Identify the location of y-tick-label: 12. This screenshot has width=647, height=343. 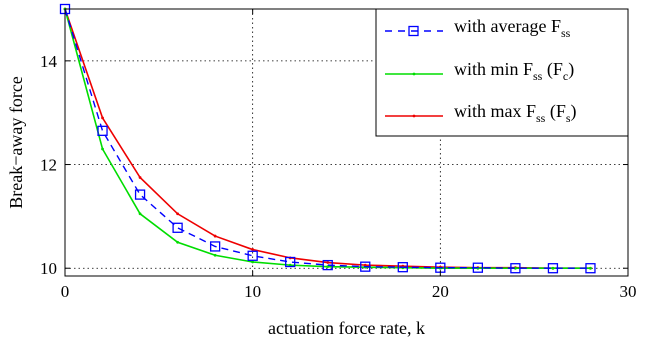
(48, 165).